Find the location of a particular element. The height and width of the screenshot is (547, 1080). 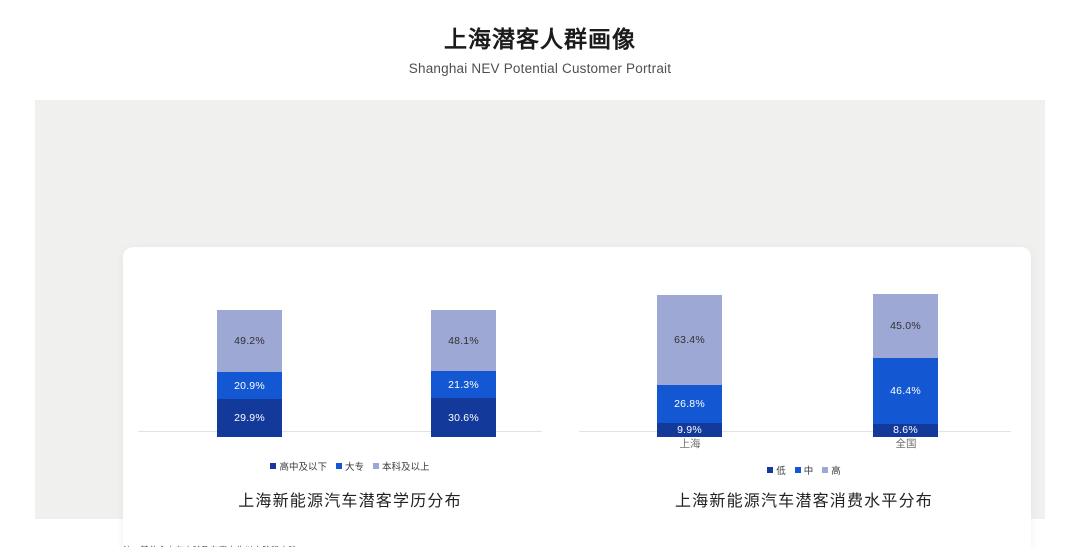

bar-segment: 9.9% is located at coordinates (689, 429).